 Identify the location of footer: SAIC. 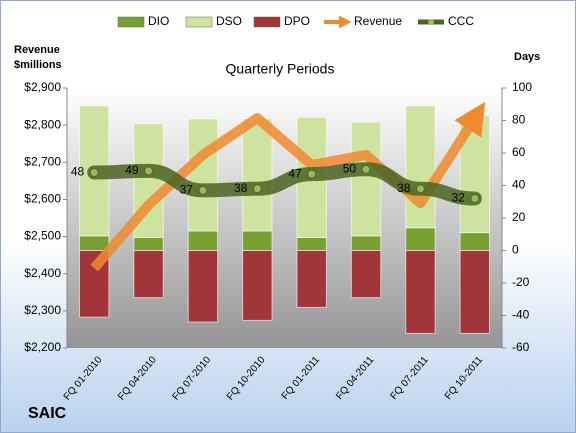
(47, 413).